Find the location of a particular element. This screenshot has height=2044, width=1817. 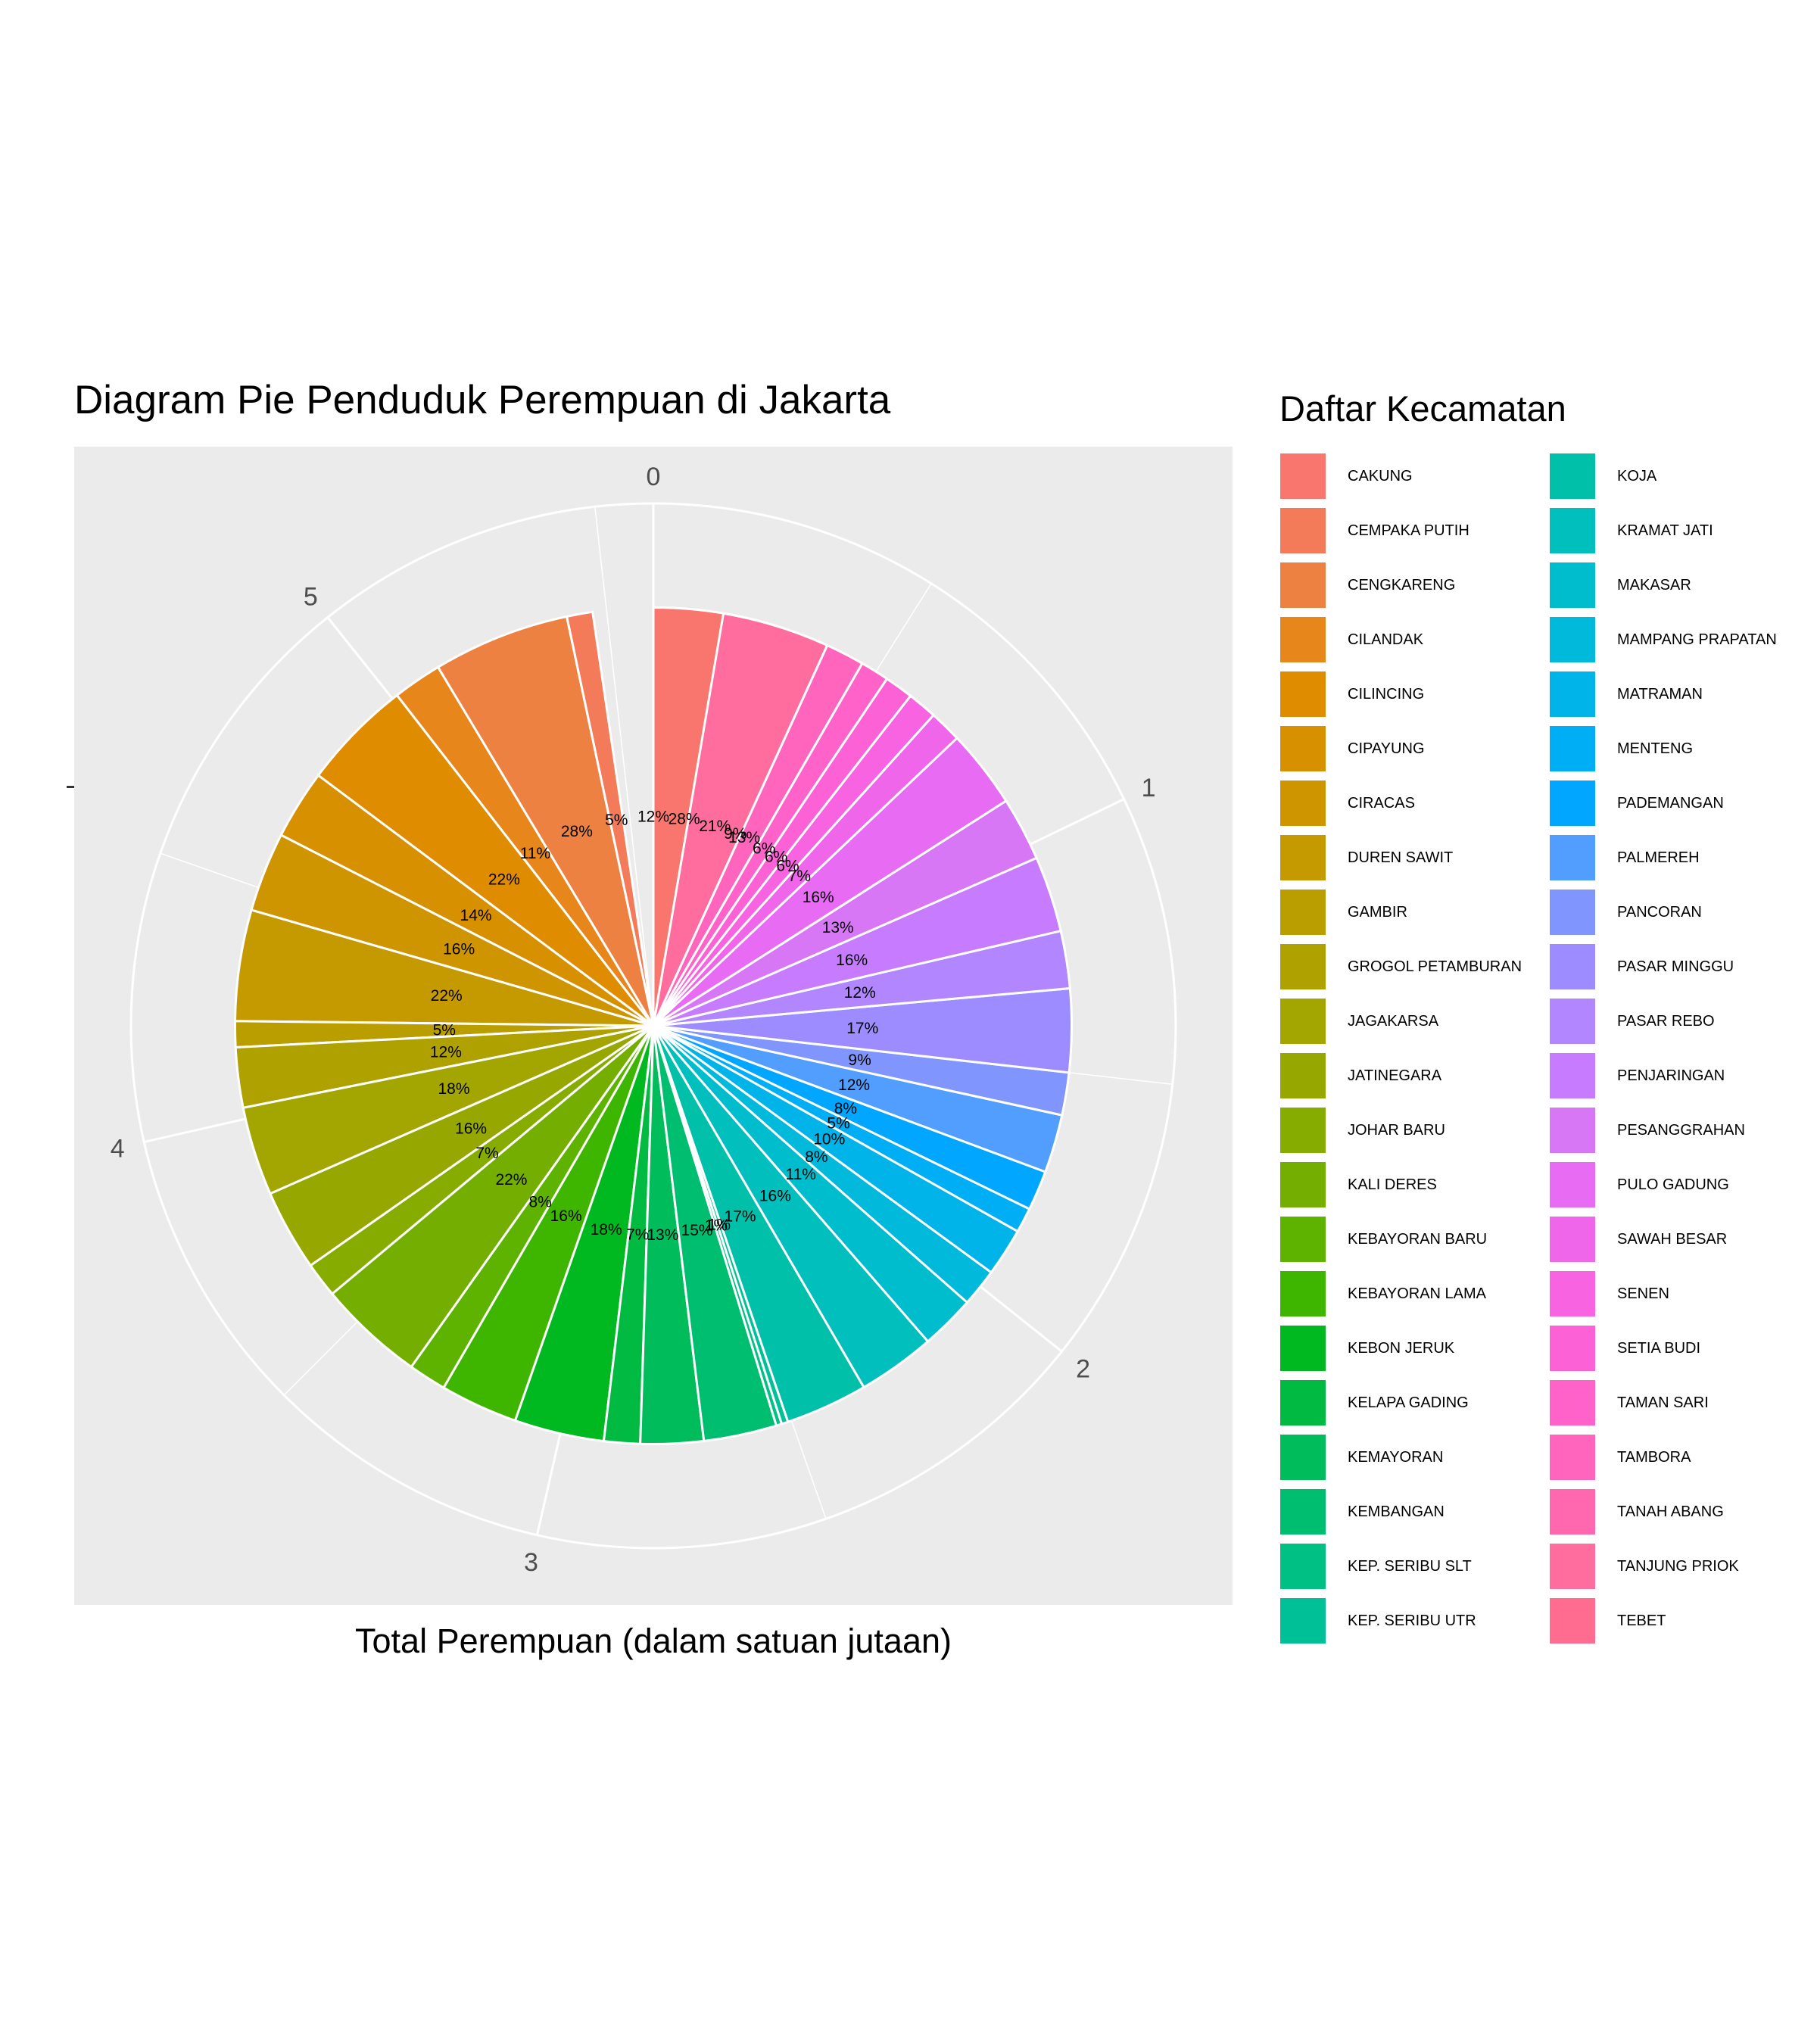

legend-item: TAMAN SARI is located at coordinates (1629, 1403).